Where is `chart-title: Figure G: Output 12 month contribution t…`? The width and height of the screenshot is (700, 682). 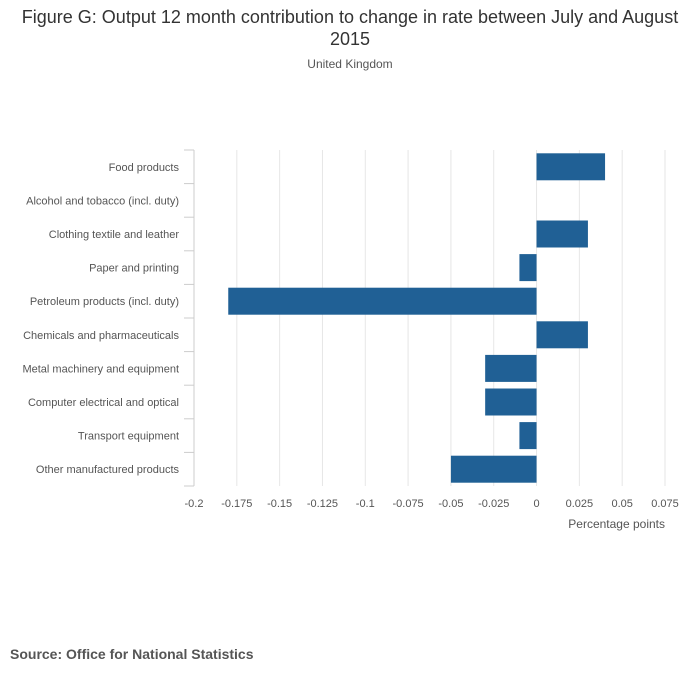
chart-title: Figure G: Output 12 month contribution t… is located at coordinates (350, 28).